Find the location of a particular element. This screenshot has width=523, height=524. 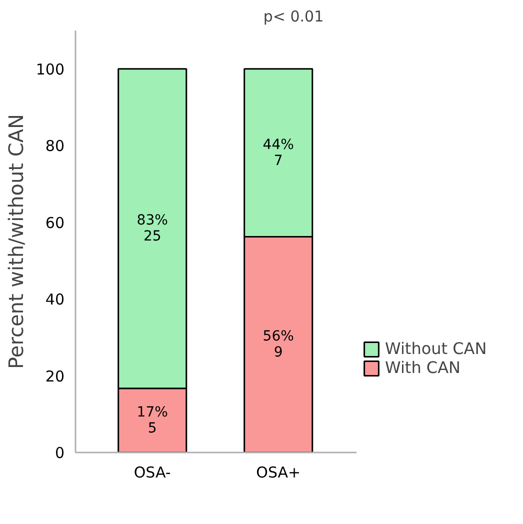

text: p< 0.01 is located at coordinates (293, 17).